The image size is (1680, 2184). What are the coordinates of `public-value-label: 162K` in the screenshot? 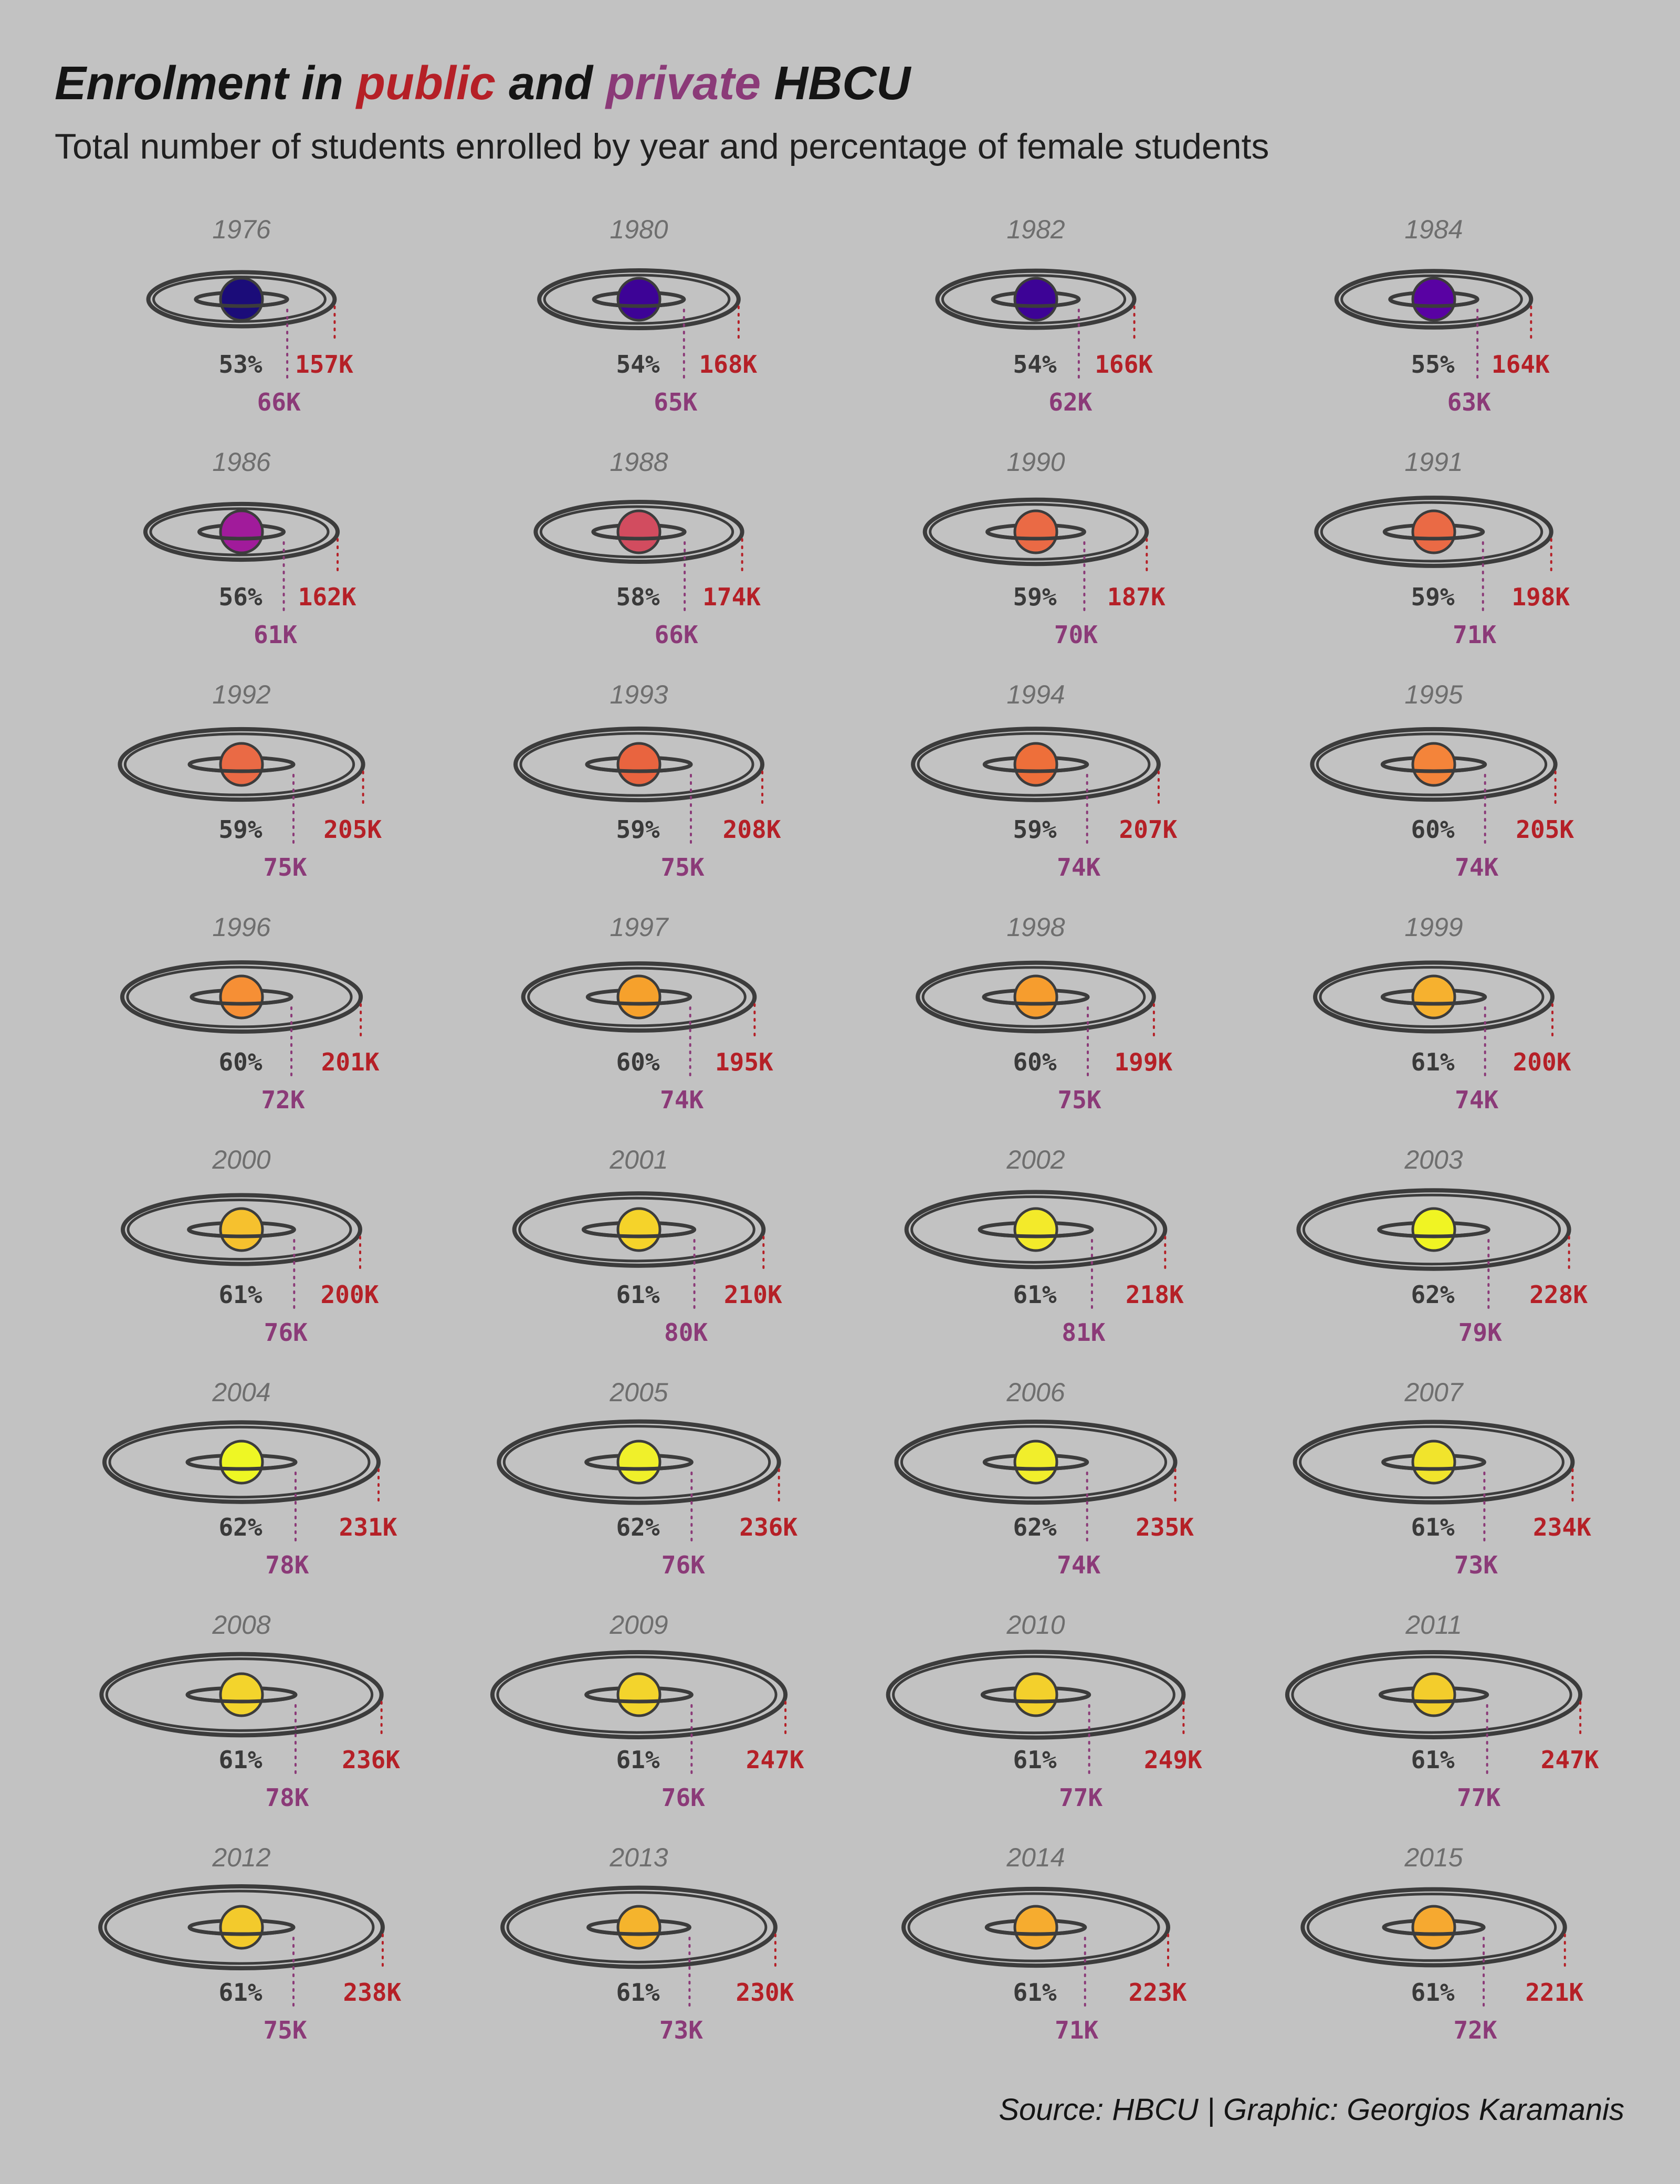 It's located at (327, 597).